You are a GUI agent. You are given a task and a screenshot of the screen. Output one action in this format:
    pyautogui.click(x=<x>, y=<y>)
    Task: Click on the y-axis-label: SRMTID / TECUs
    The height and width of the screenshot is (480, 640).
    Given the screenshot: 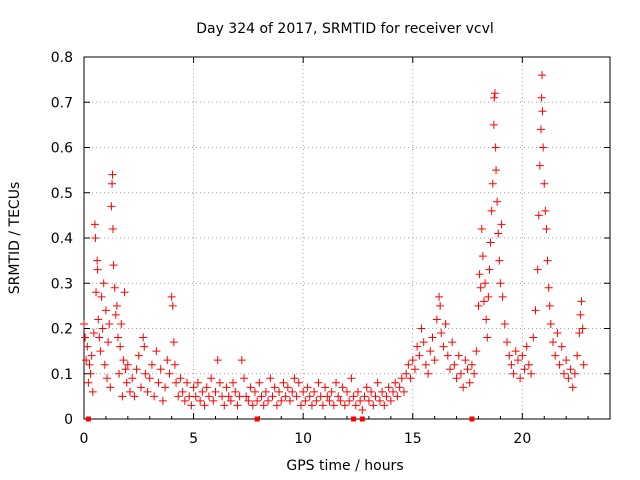 What is the action you would take?
    pyautogui.click(x=15, y=238)
    